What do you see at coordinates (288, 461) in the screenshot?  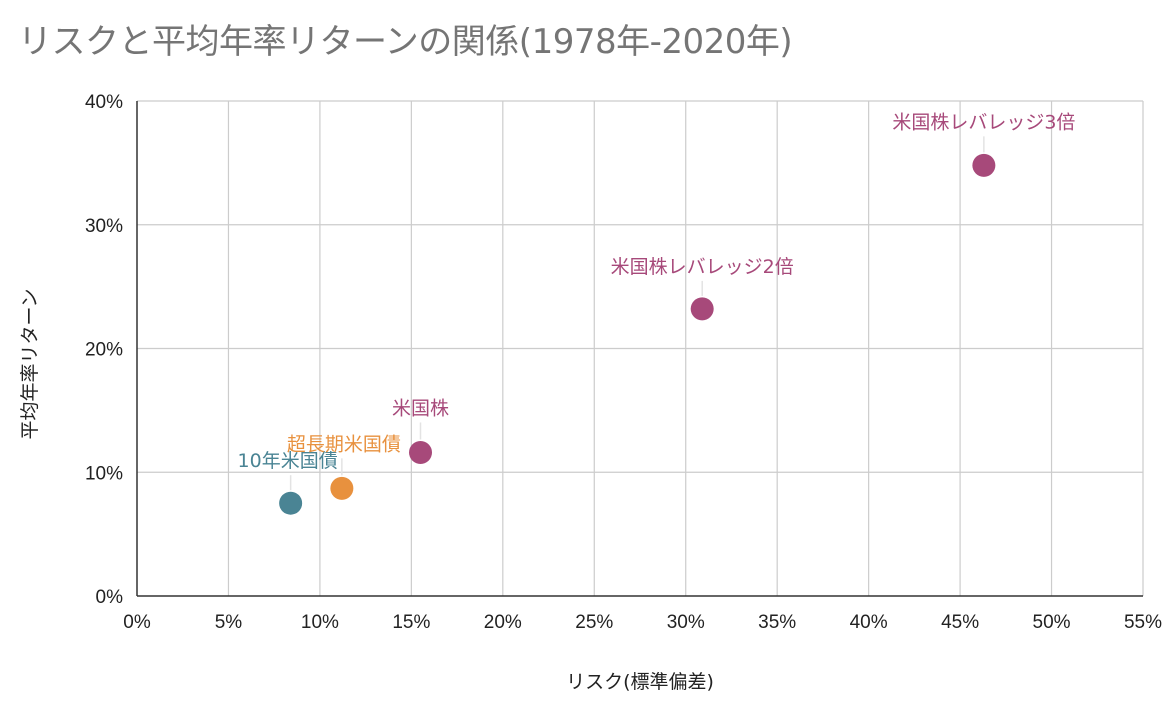 I see `data-point-label: 10年米国債` at bounding box center [288, 461].